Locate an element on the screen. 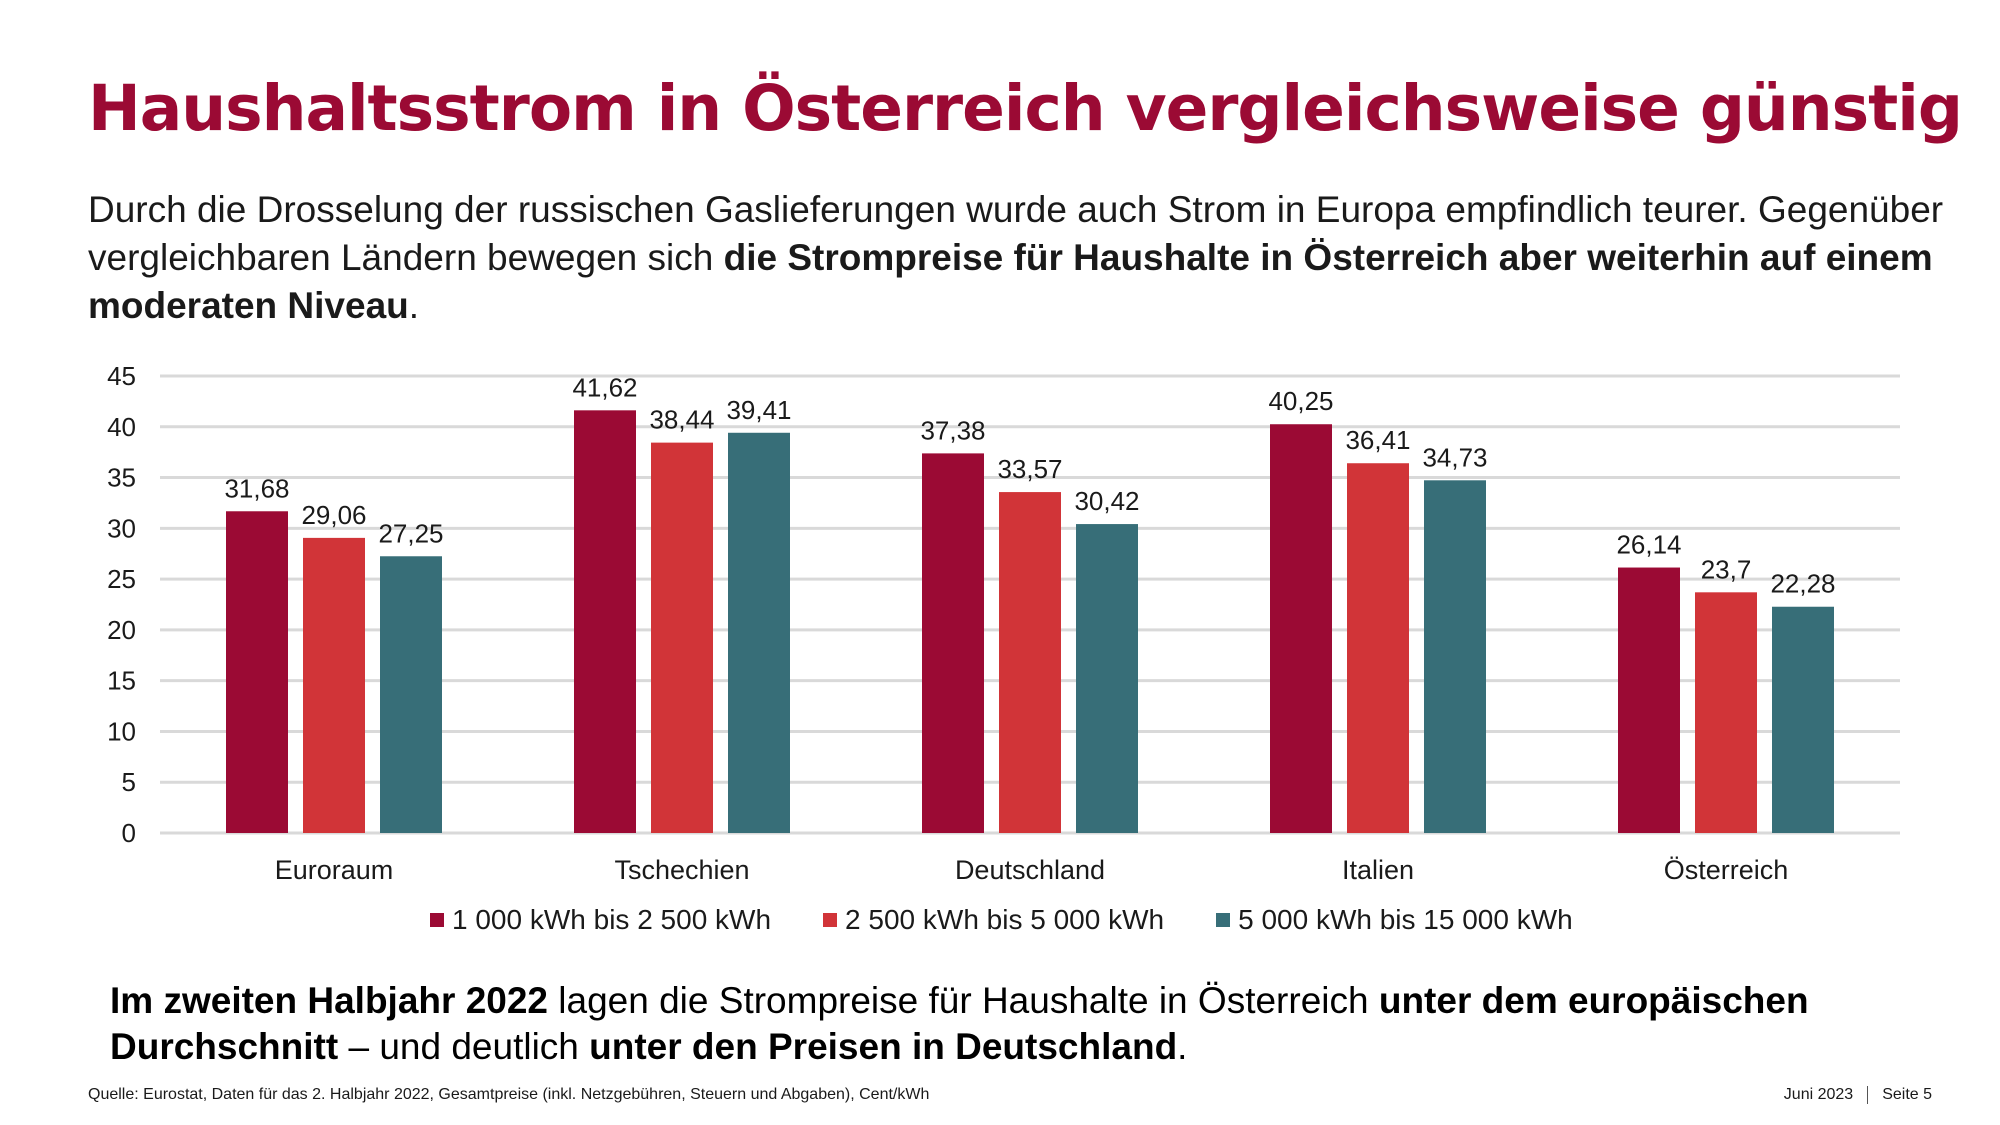  data-label: 34,73 is located at coordinates (1454, 457).